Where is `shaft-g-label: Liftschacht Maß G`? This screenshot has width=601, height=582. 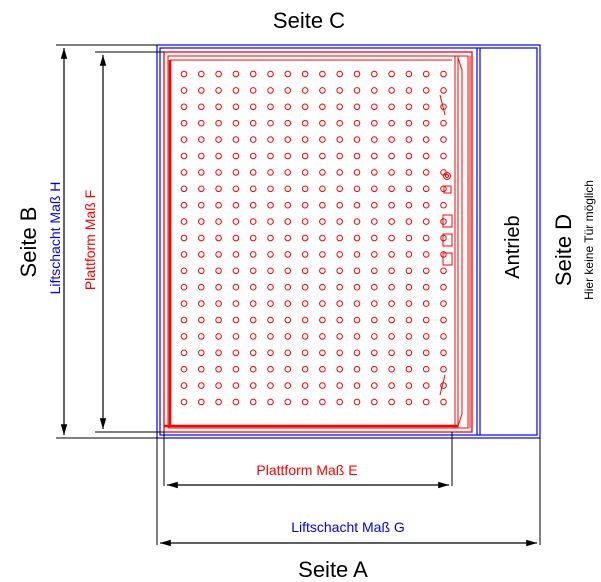 shaft-g-label: Liftschacht Maß G is located at coordinates (348, 527).